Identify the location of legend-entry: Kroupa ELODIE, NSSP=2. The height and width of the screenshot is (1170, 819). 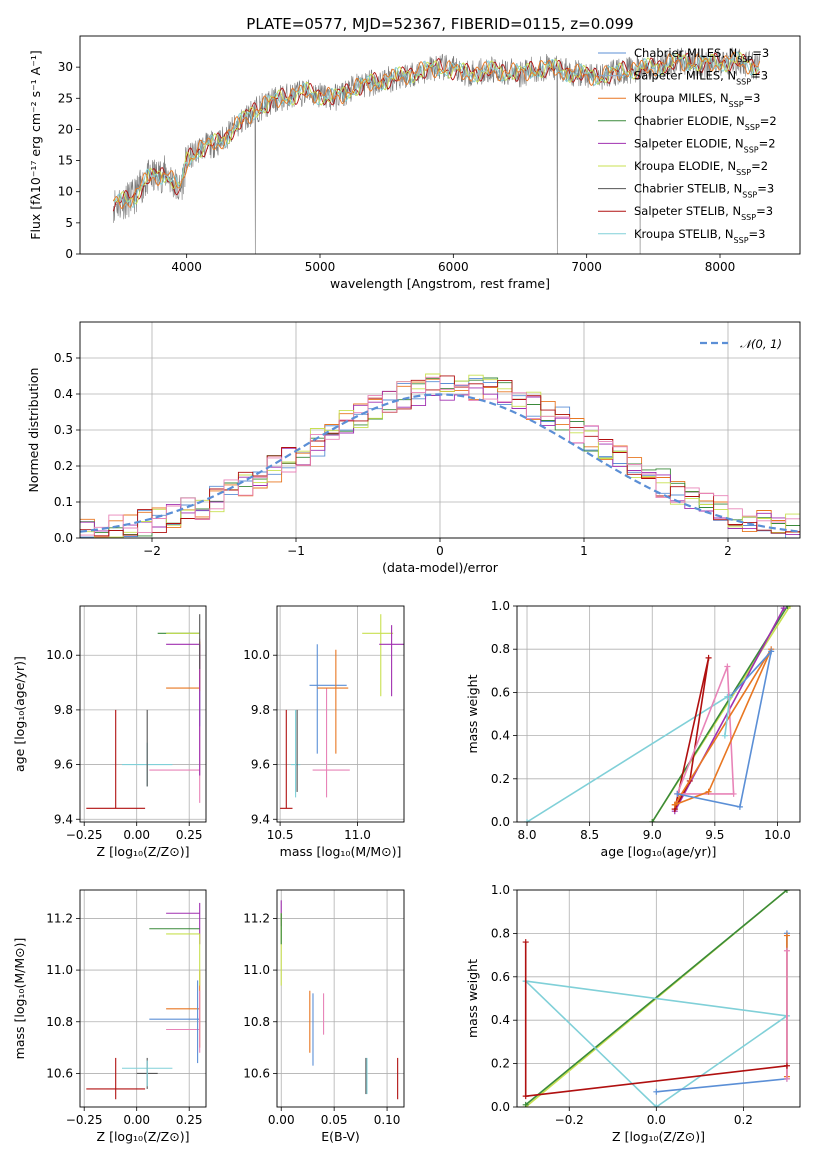
(701, 168).